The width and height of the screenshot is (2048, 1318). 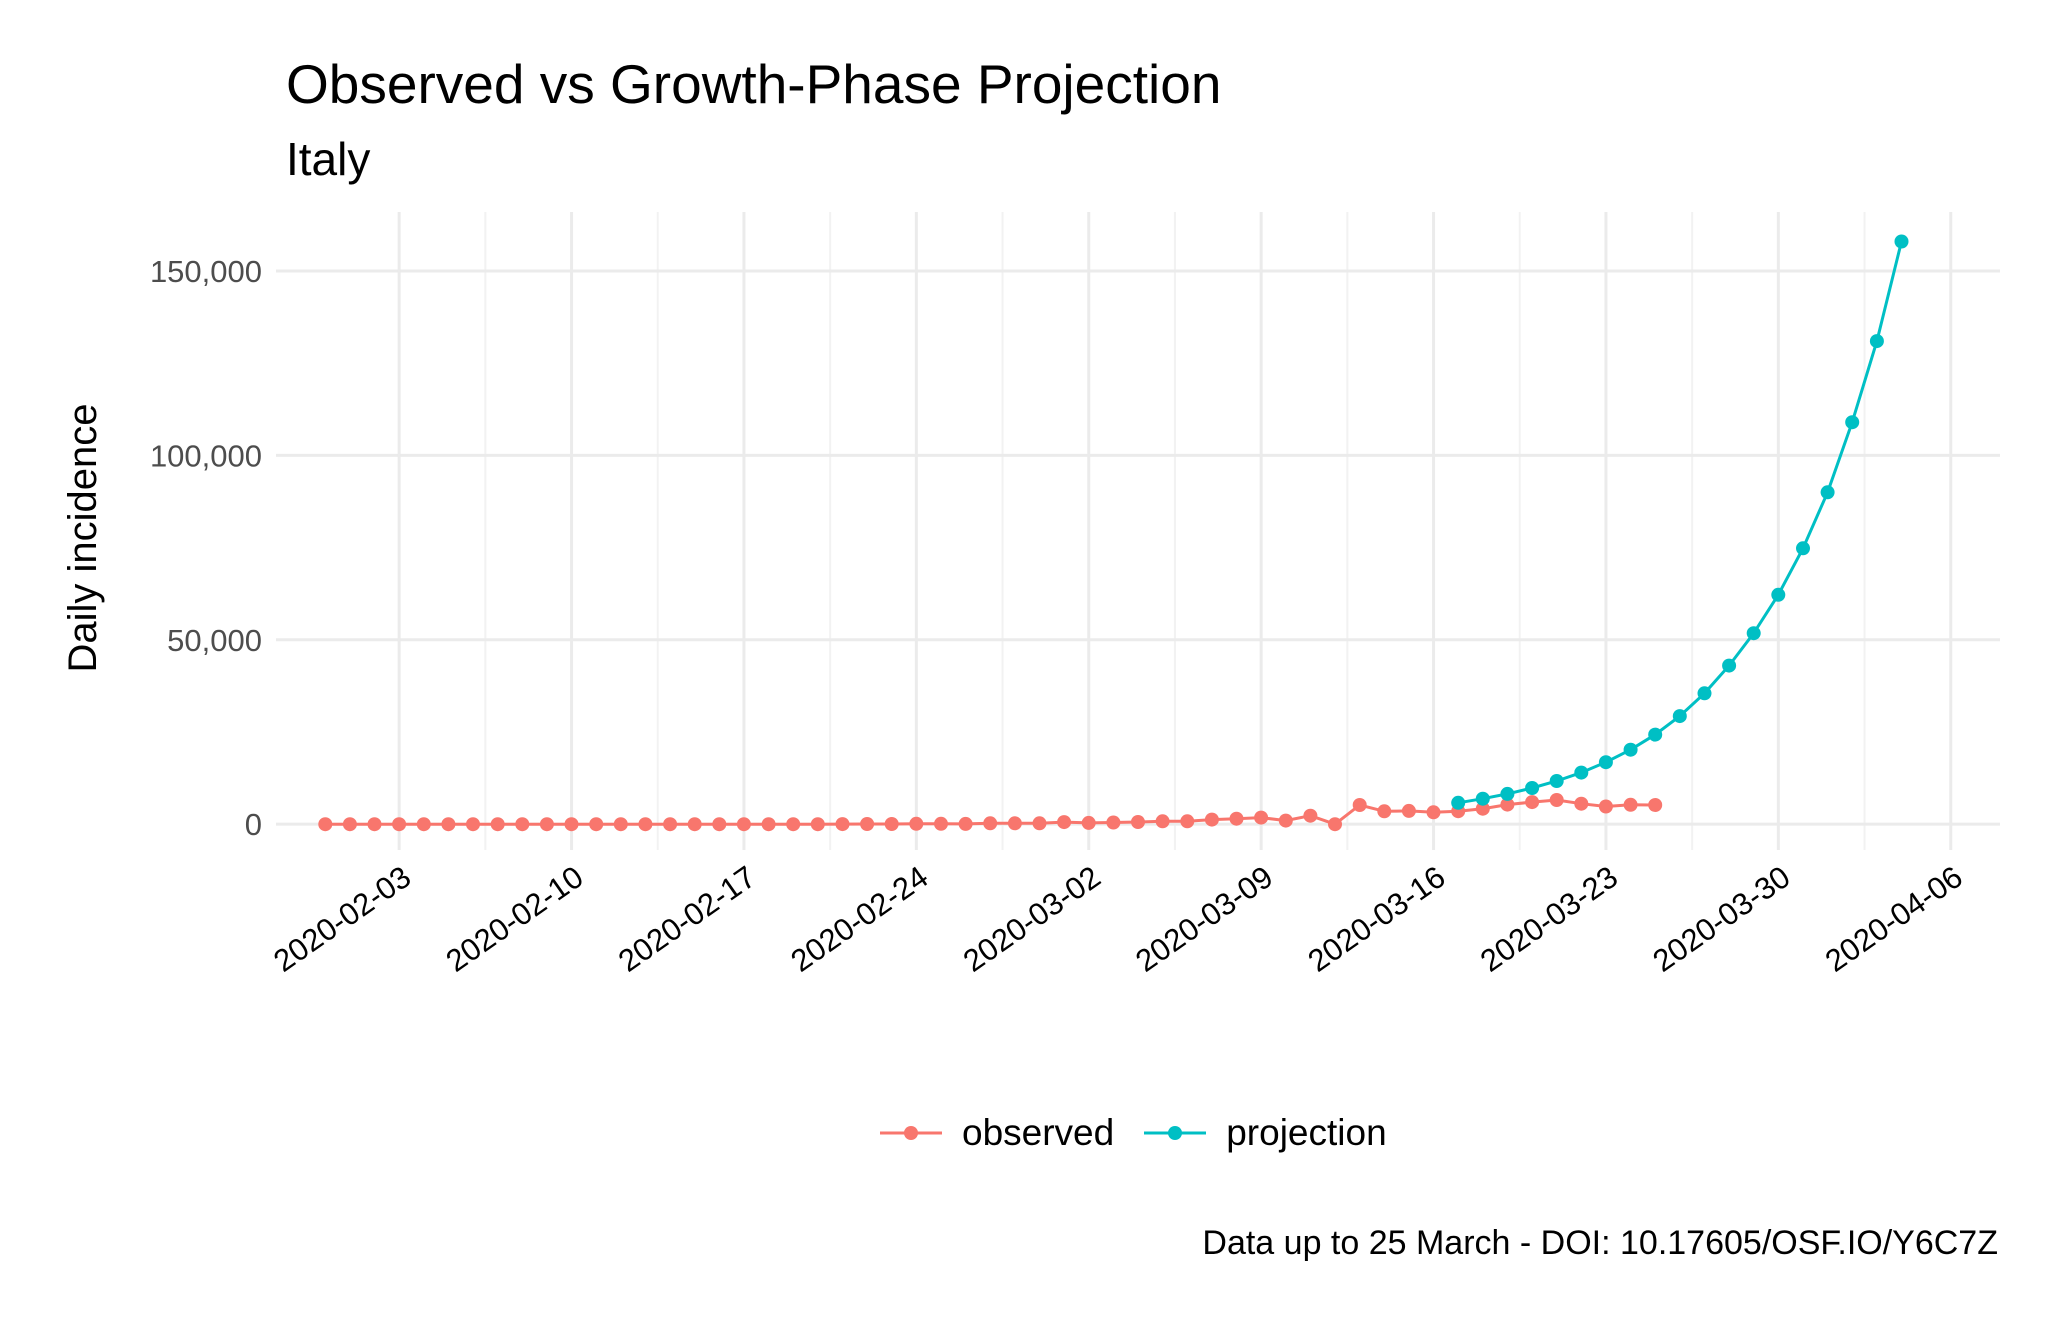 What do you see at coordinates (1032, 919) in the screenshot?
I see `x-tick-label: 2020-03-02` at bounding box center [1032, 919].